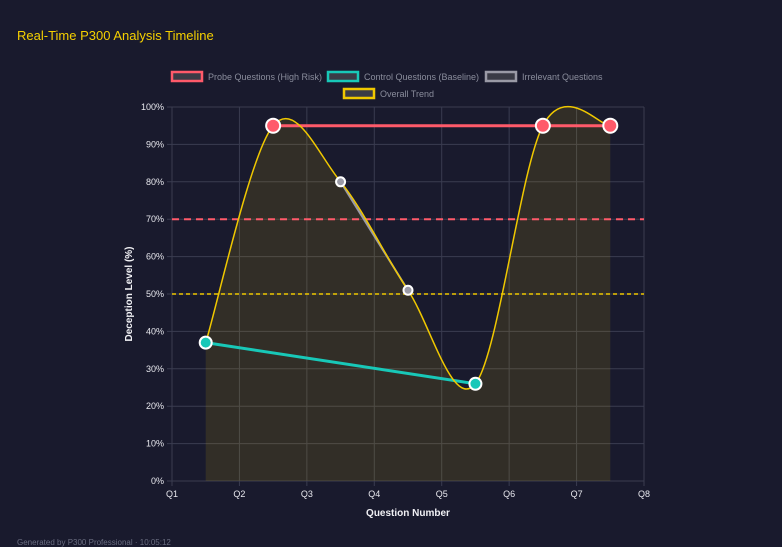  I want to click on legend-label: Control Questions (Baseline), so click(421, 77).